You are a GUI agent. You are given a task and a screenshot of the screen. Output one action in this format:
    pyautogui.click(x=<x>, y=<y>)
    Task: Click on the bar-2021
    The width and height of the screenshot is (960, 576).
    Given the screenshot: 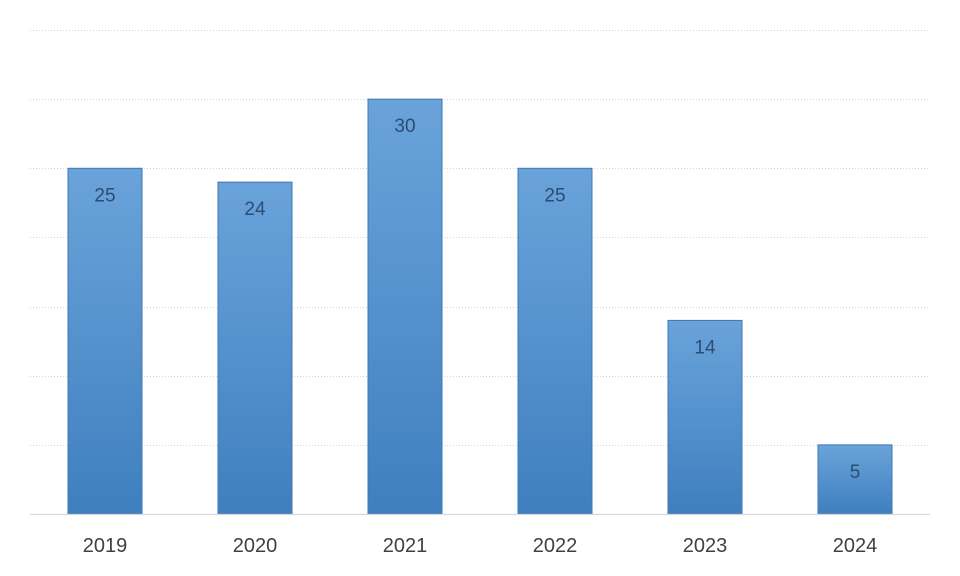 What is the action you would take?
    pyautogui.click(x=405, y=306)
    